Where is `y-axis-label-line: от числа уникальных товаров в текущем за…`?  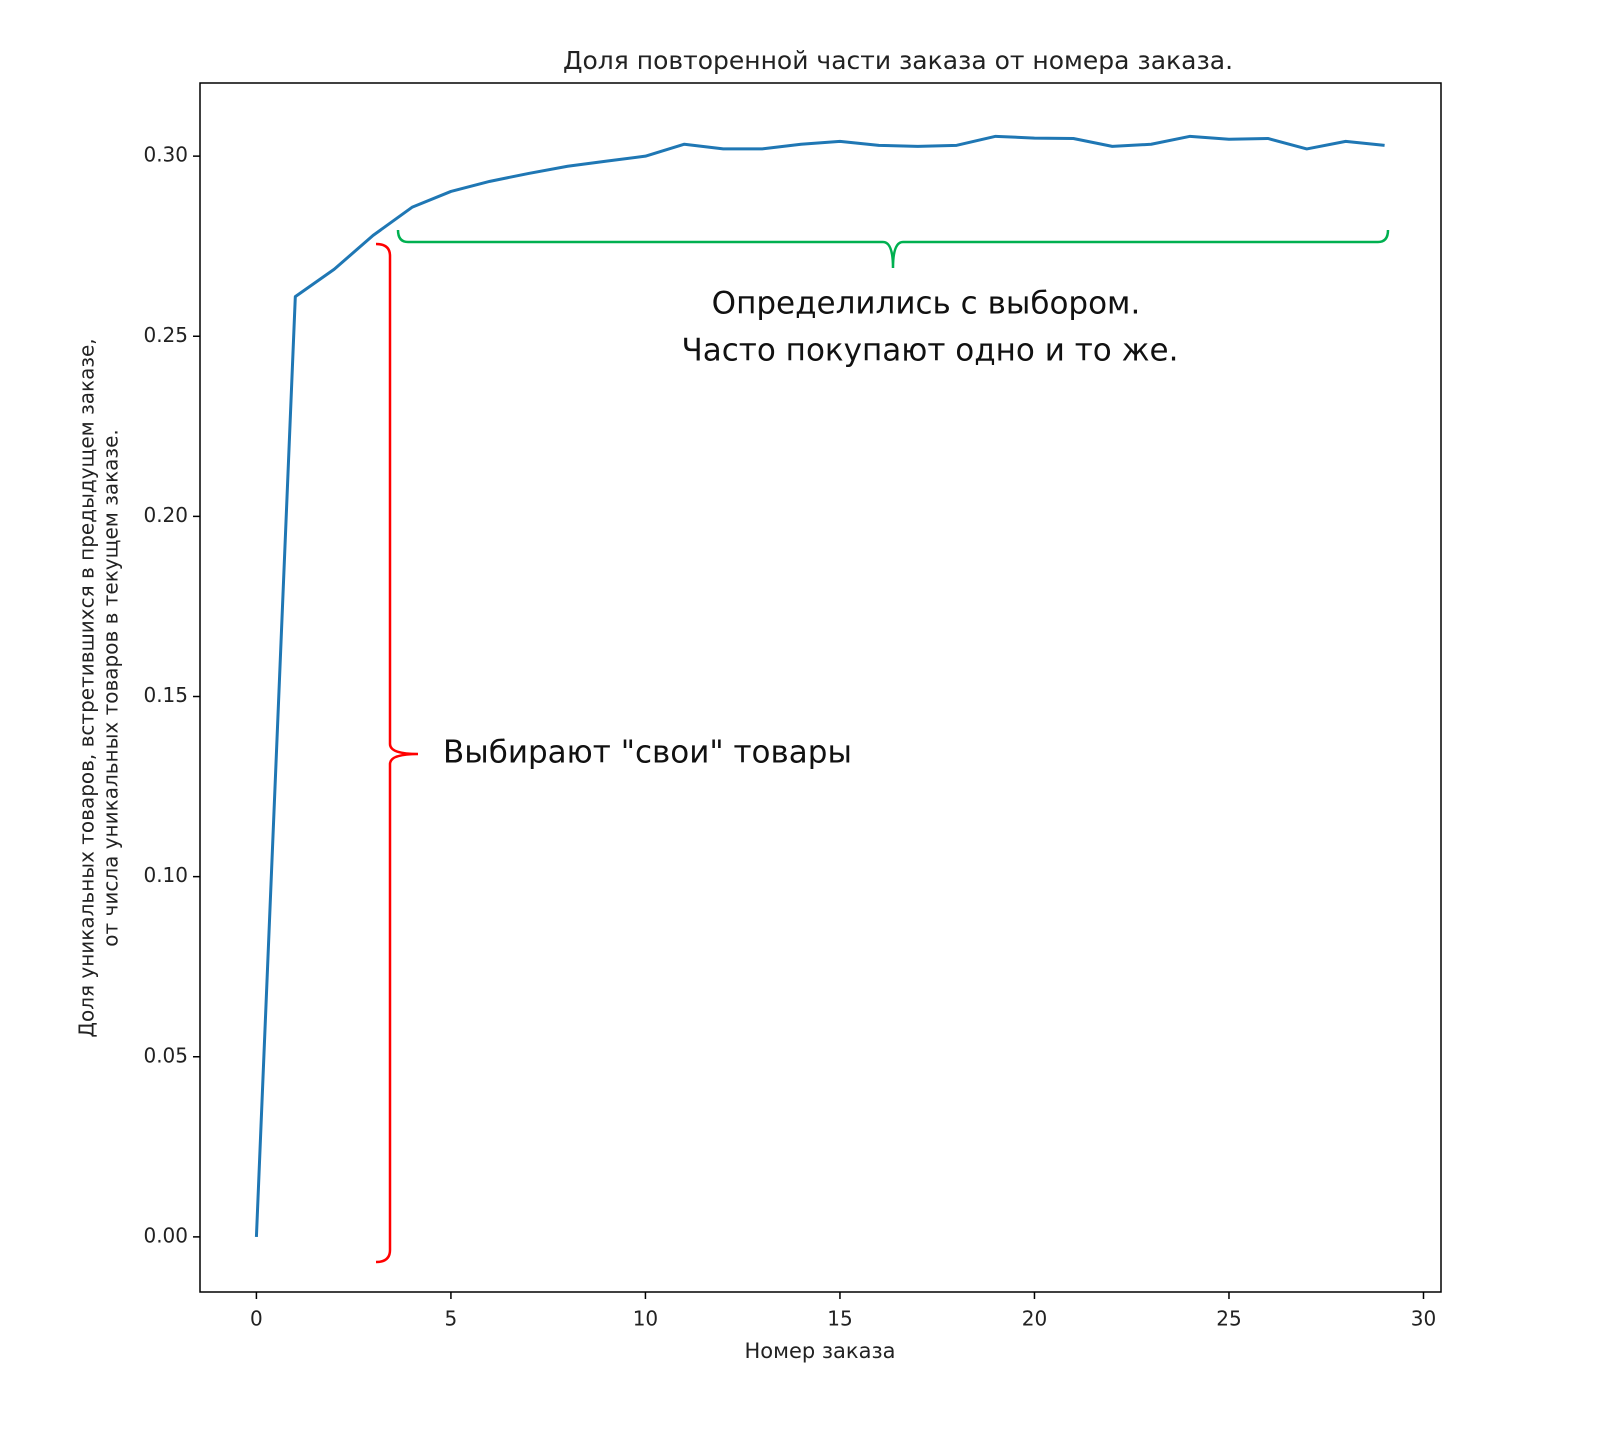 y-axis-label-line: от числа уникальных товаров в текущем за… is located at coordinates (111, 687).